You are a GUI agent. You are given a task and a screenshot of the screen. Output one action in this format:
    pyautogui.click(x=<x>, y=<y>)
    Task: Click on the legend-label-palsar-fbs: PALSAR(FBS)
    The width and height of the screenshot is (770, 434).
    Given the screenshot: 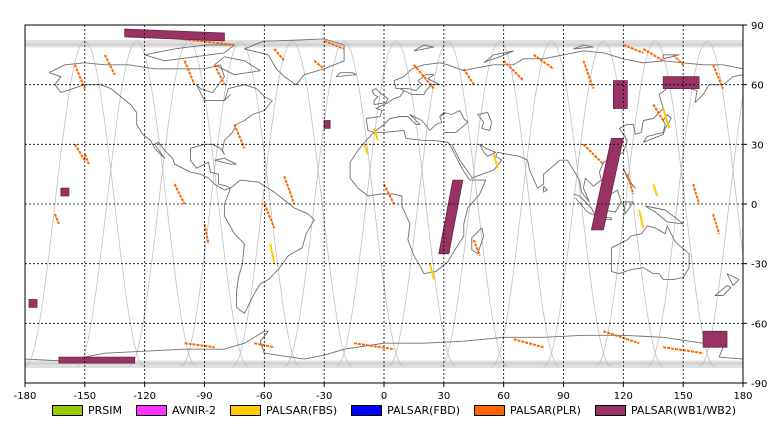 What is the action you would take?
    pyautogui.click(x=301, y=410)
    